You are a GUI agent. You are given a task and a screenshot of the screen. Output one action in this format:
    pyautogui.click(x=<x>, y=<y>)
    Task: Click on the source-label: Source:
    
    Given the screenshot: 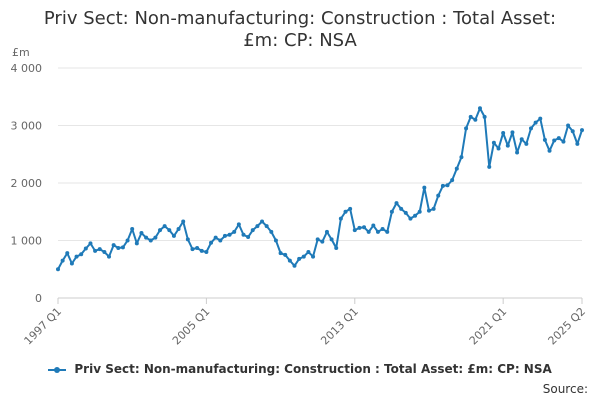 What is the action you would take?
    pyautogui.click(x=565, y=389)
    